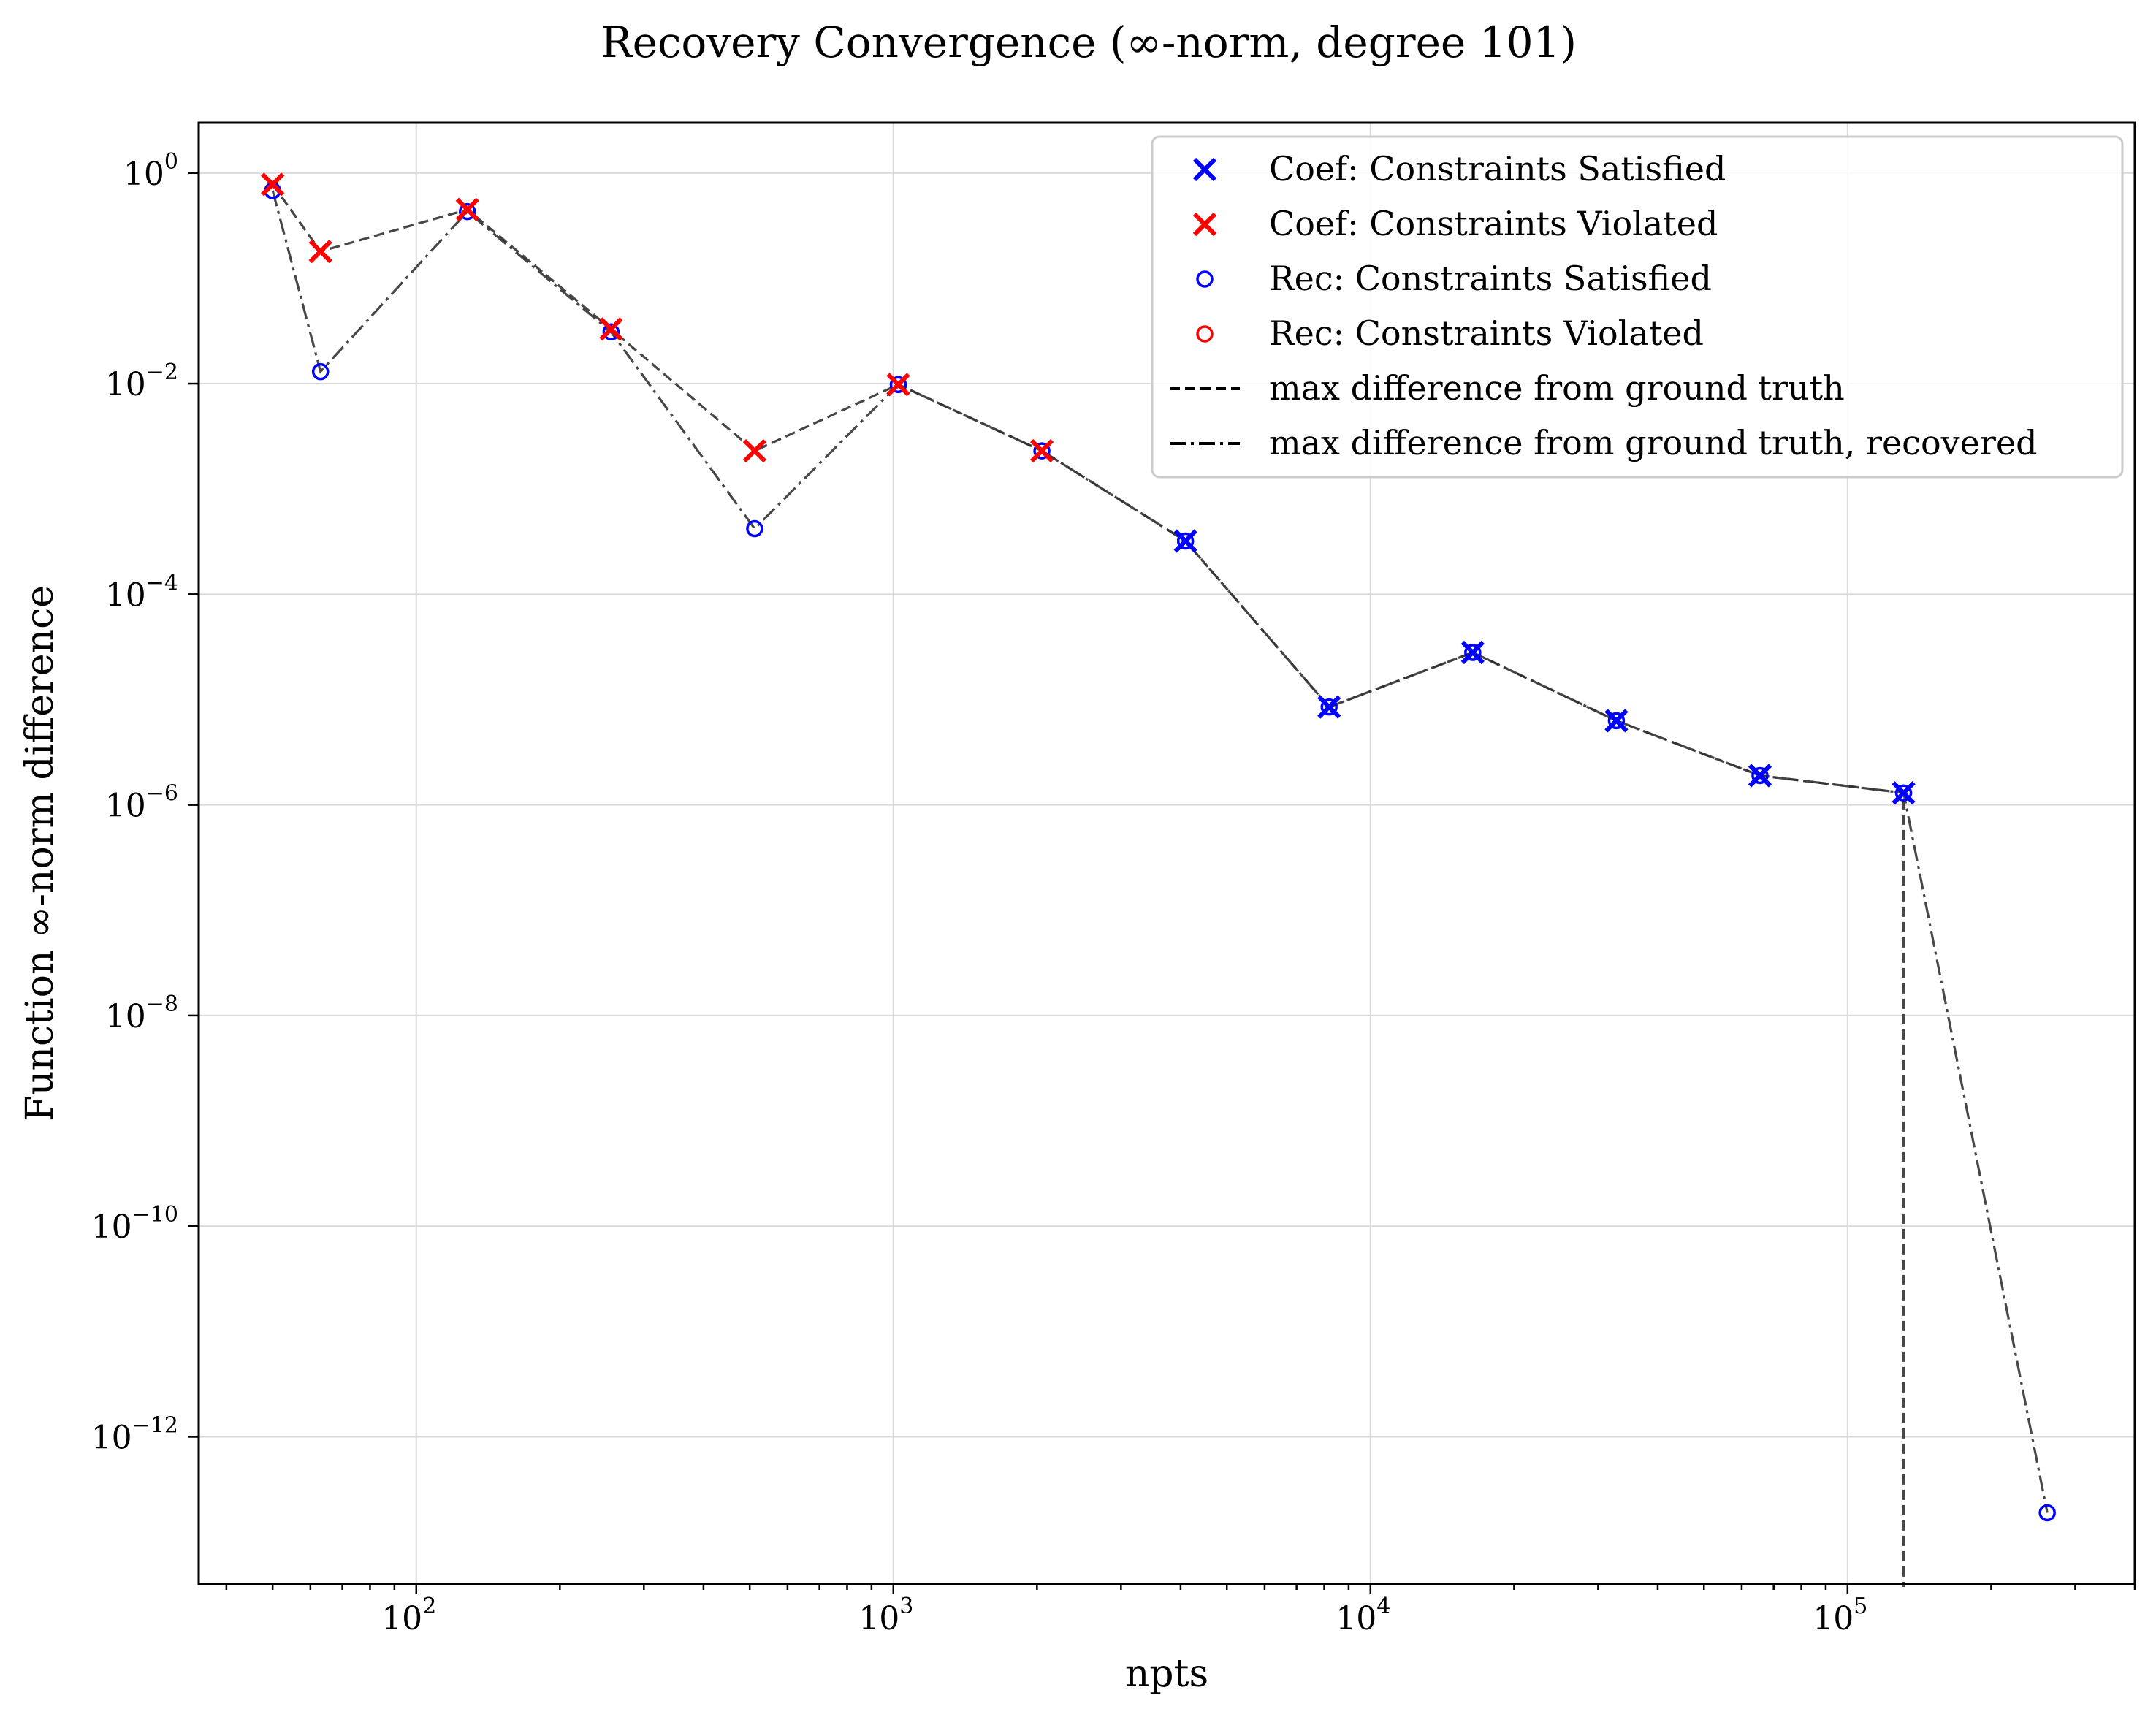 The height and width of the screenshot is (1717, 2156). Describe the element at coordinates (1363, 1615) in the screenshot. I see `x-tick-label: 10⁴` at that location.